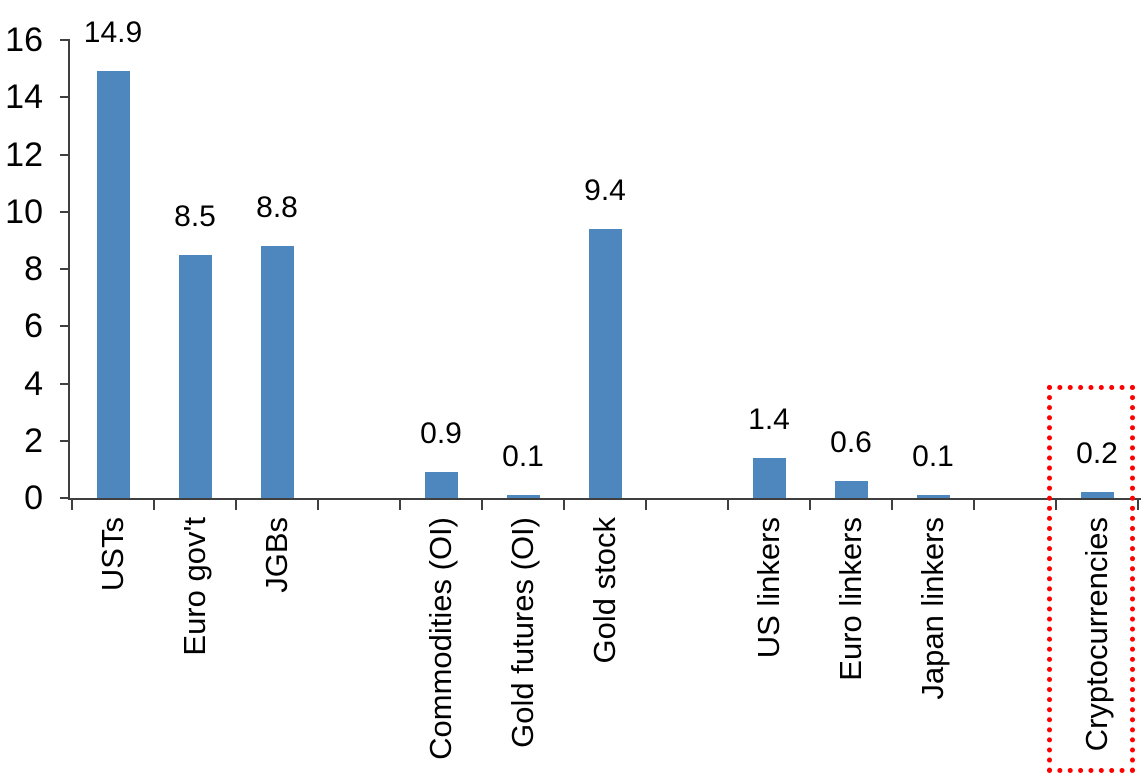 This screenshot has width=1146, height=780. What do you see at coordinates (33, 269) in the screenshot?
I see `y-axis-tick-label: 8` at bounding box center [33, 269].